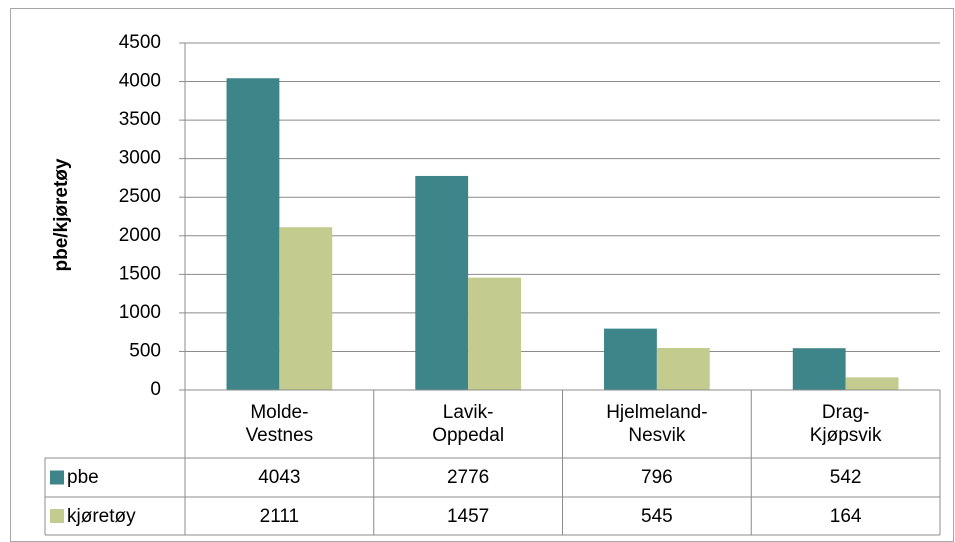 The image size is (955, 542). I want to click on y-tick-label: 0, so click(155, 389).